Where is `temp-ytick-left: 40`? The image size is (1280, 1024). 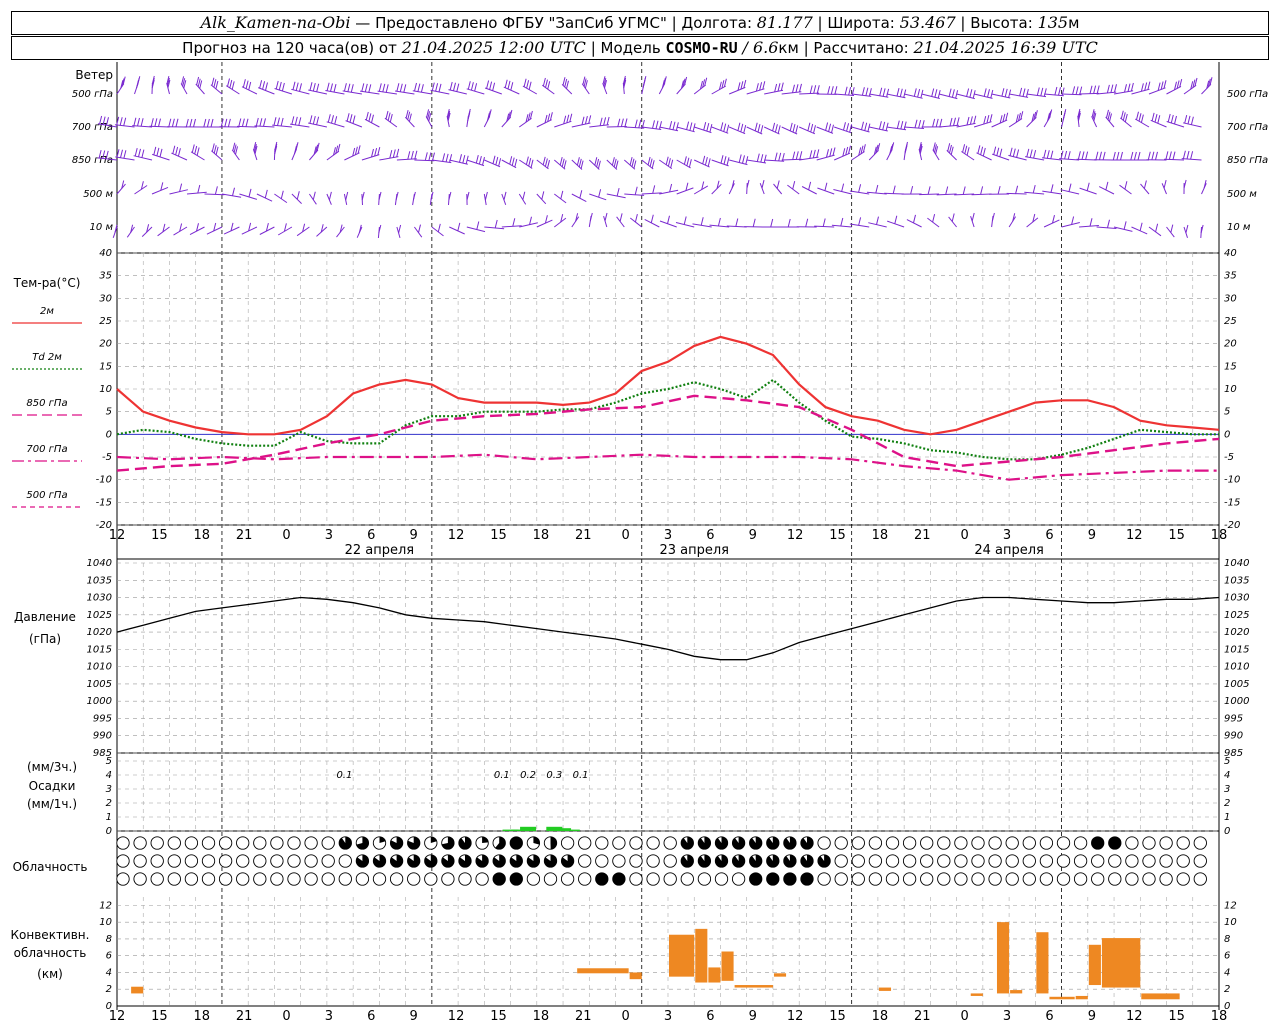
temp-ytick-left: 40 is located at coordinates (105, 253).